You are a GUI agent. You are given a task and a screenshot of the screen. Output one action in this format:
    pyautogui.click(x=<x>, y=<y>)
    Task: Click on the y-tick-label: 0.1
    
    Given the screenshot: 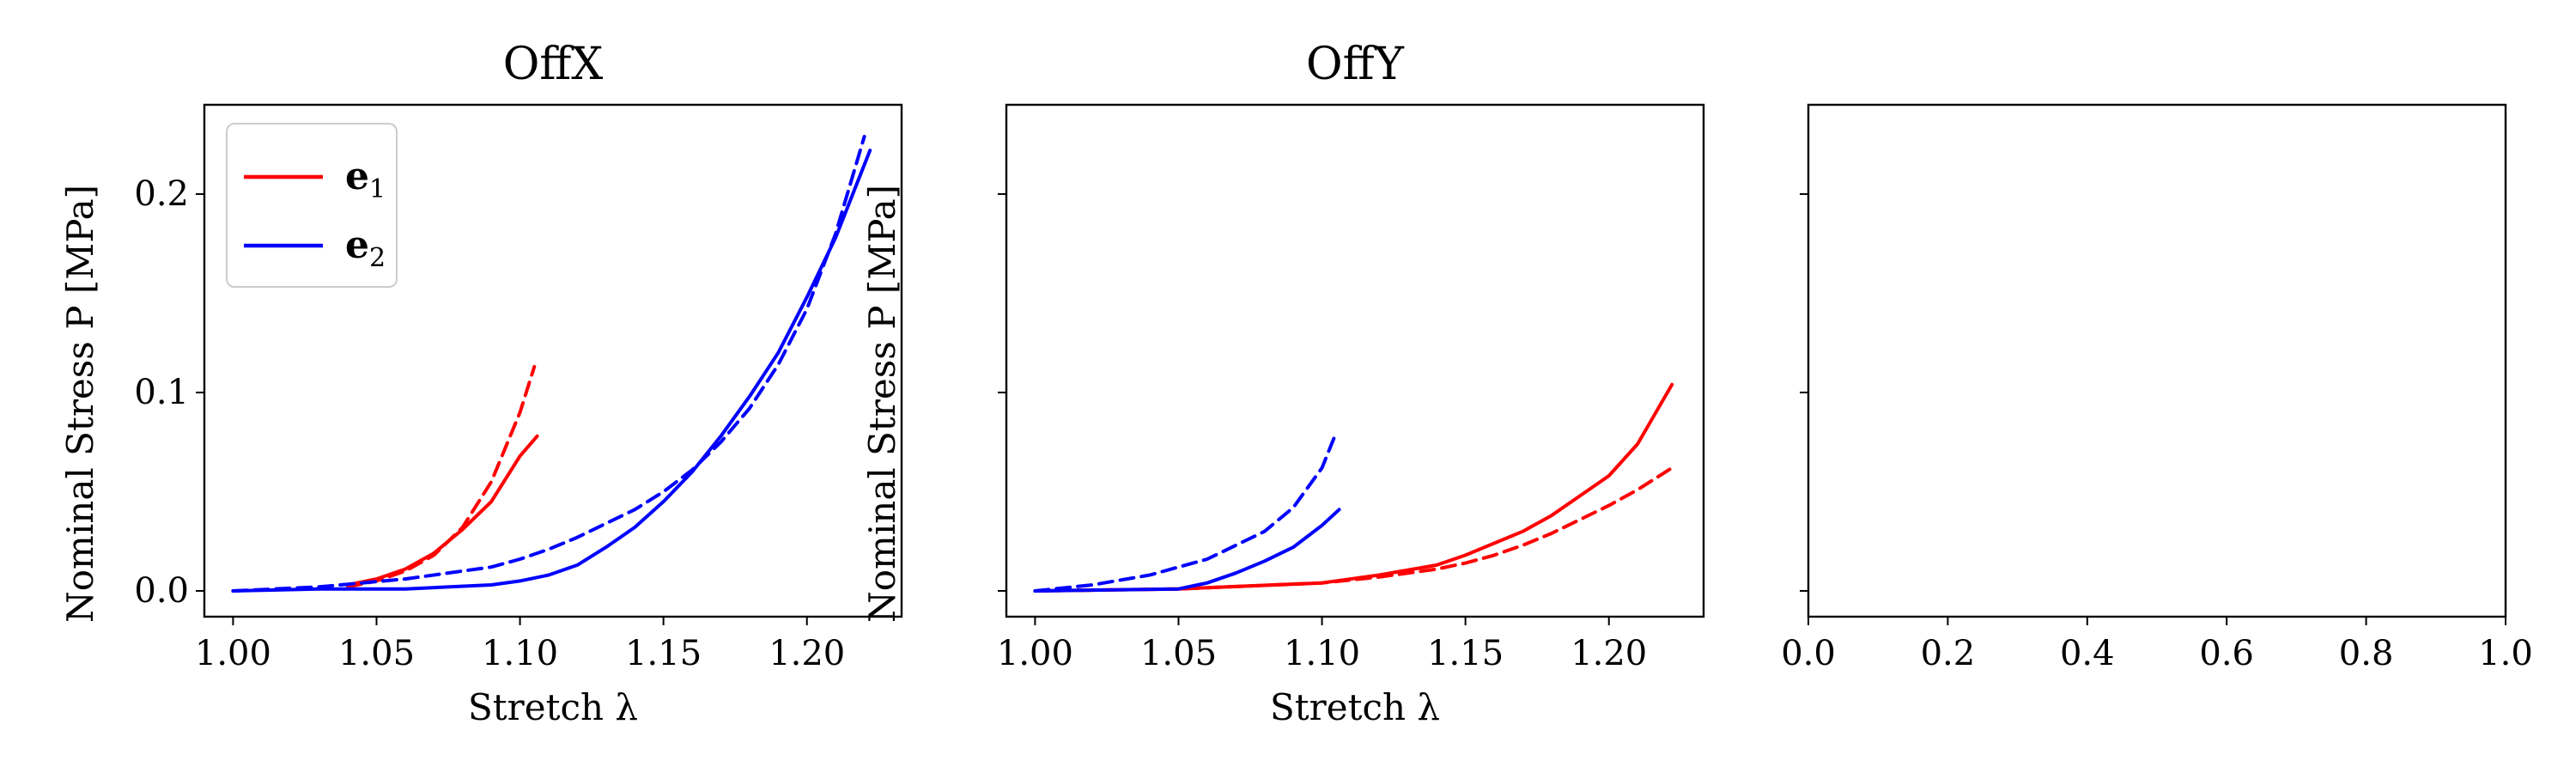 What is the action you would take?
    pyautogui.click(x=161, y=392)
    